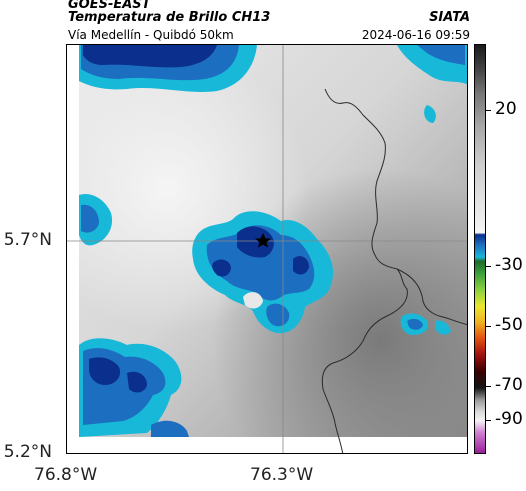 The image size is (526, 491). Describe the element at coordinates (509, 419) in the screenshot. I see `colorbar-tick-m90: -90` at that location.